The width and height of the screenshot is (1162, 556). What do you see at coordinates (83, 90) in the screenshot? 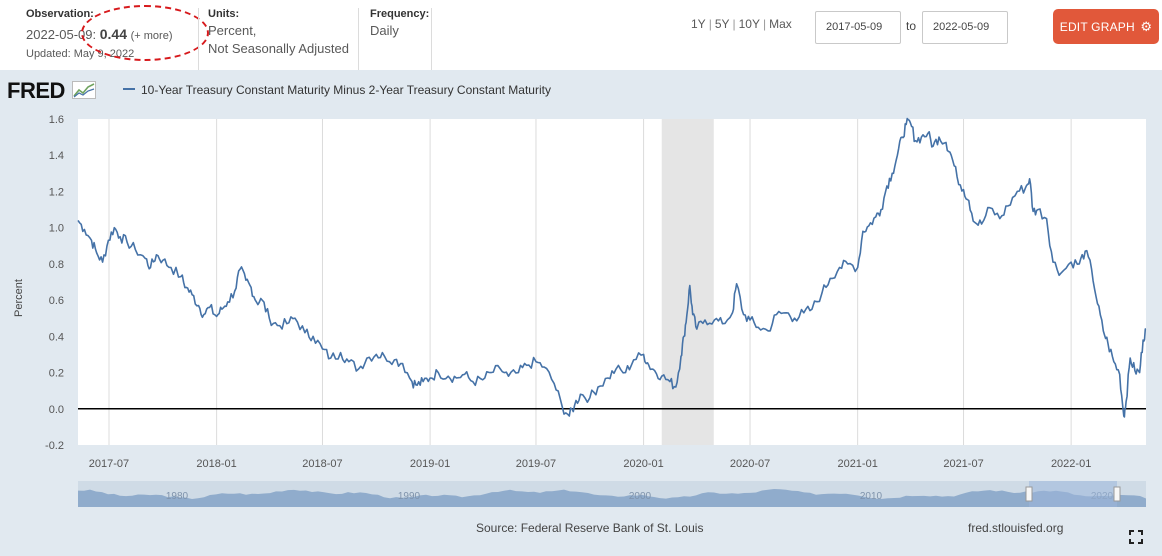
I see `fred-logo-chart-icon` at bounding box center [83, 90].